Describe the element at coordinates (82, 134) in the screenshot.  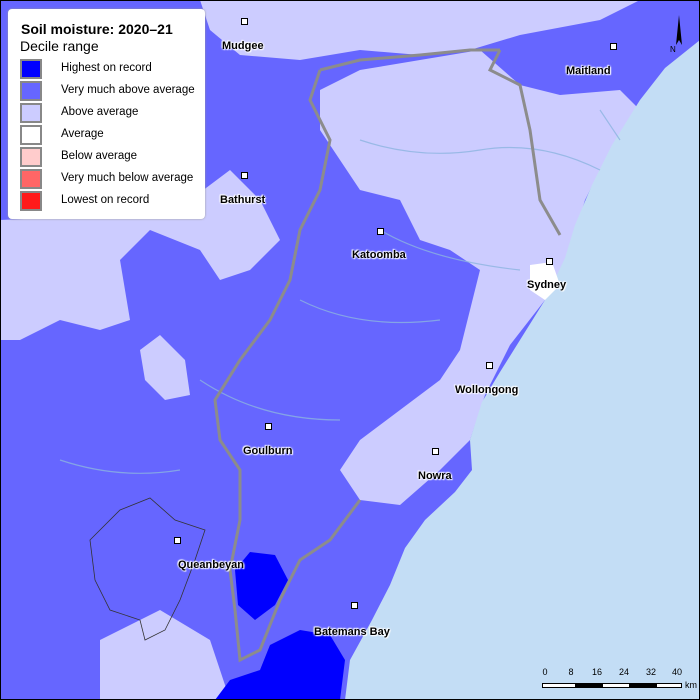
I see `legend-label: Average` at that location.